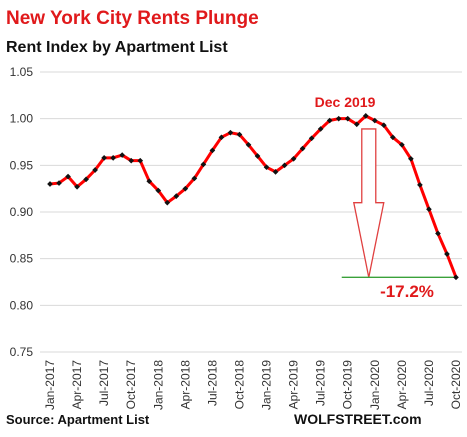  I want to click on x-tick-label: Jan-2017, so click(50, 385).